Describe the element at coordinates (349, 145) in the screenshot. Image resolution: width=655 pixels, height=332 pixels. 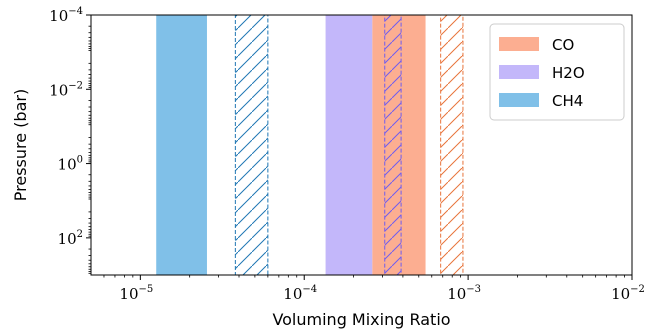
I see `band-filled-h2o` at that location.